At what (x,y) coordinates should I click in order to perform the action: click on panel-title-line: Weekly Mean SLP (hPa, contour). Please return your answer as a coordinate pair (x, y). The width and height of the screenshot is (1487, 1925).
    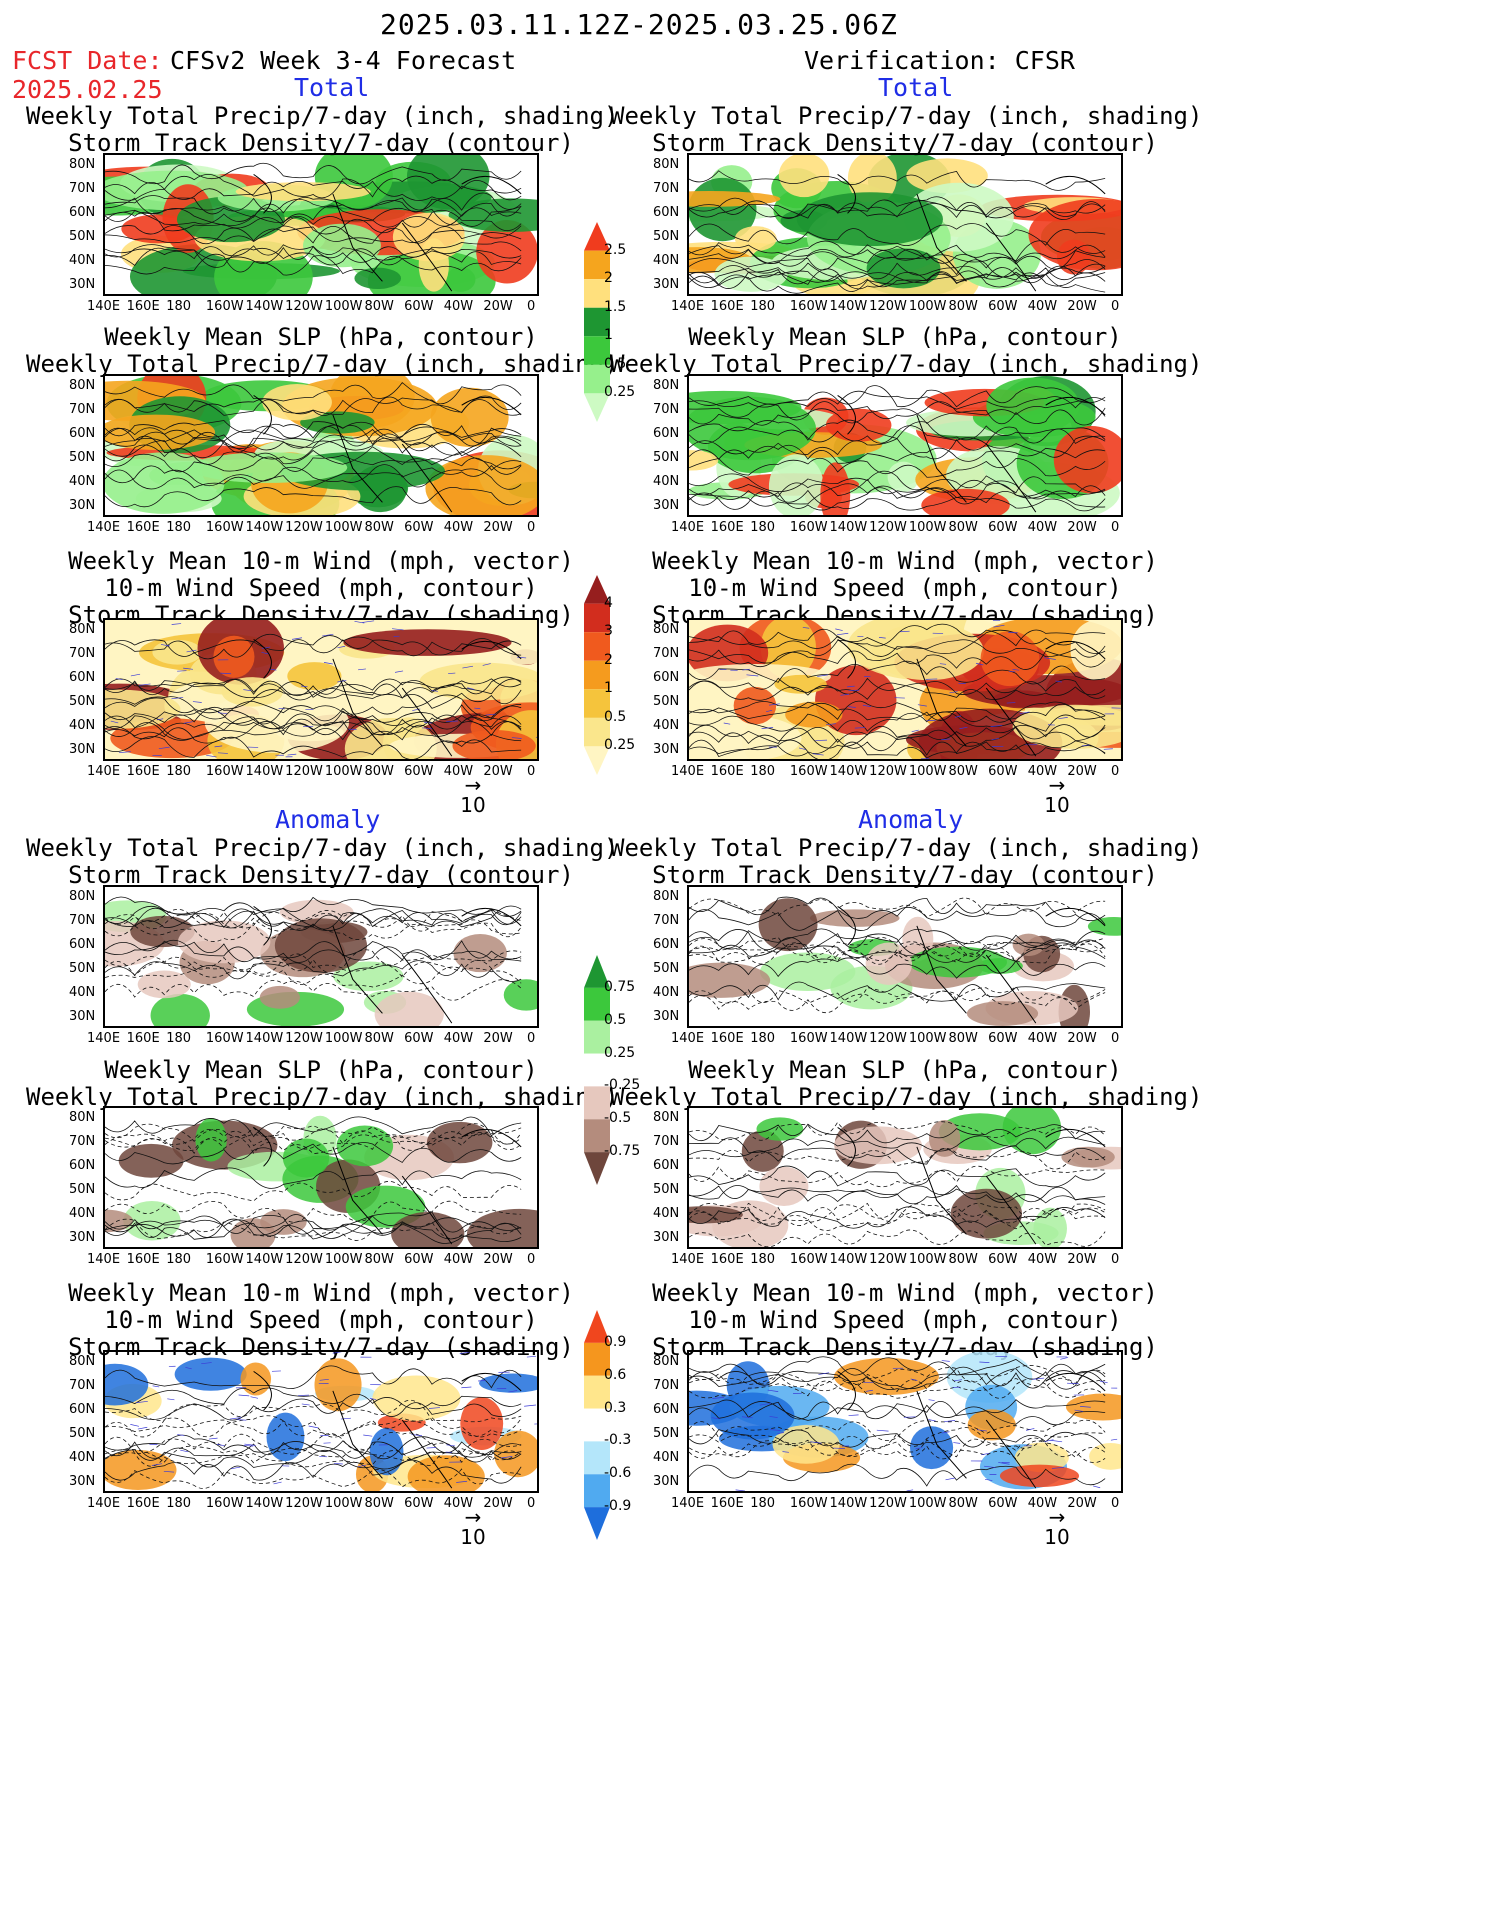
    Looking at the image, I should click on (905, 337).